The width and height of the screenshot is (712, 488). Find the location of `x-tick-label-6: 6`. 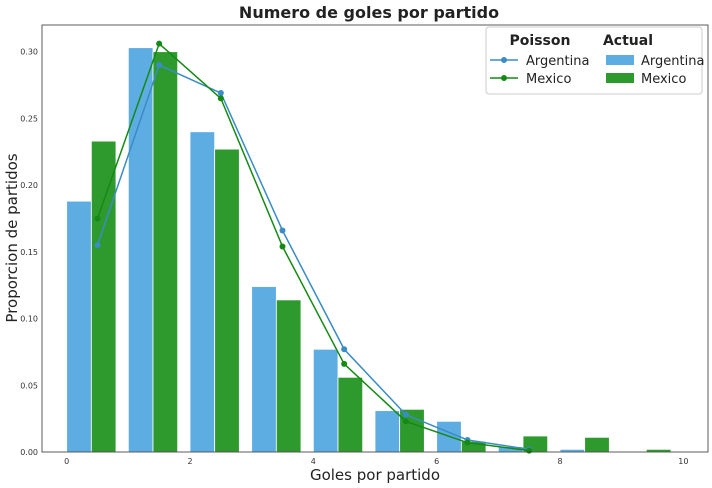

x-tick-label-6: 6 is located at coordinates (436, 461).